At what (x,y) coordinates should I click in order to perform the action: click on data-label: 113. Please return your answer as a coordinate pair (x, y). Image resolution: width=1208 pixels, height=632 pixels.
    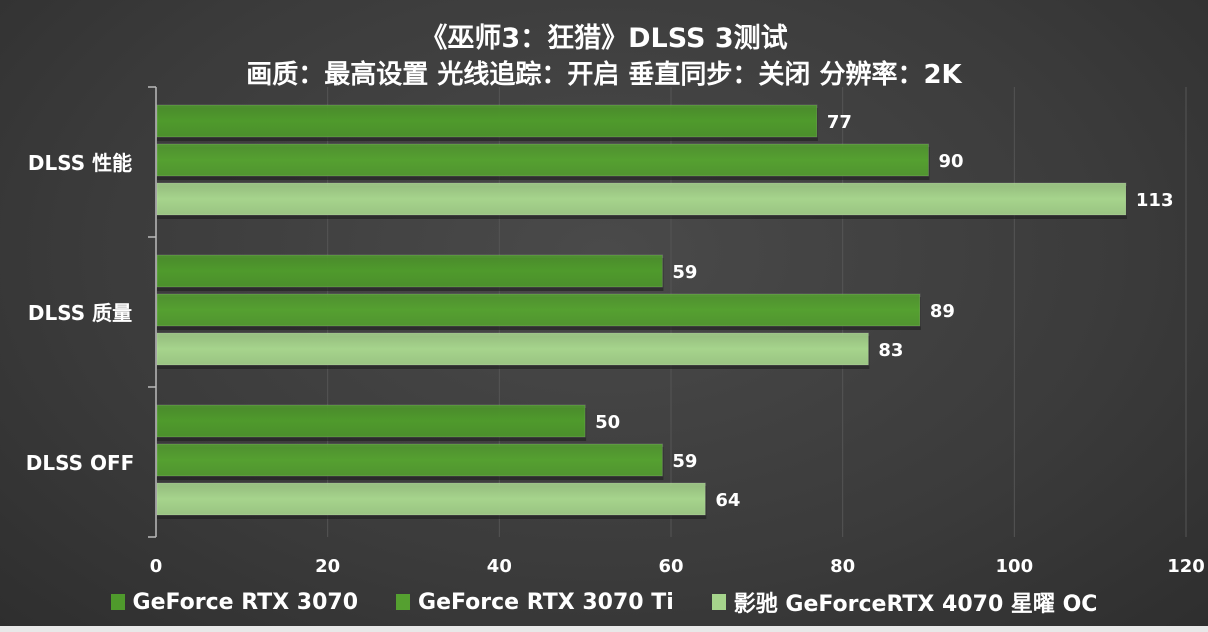
    Looking at the image, I should click on (1155, 200).